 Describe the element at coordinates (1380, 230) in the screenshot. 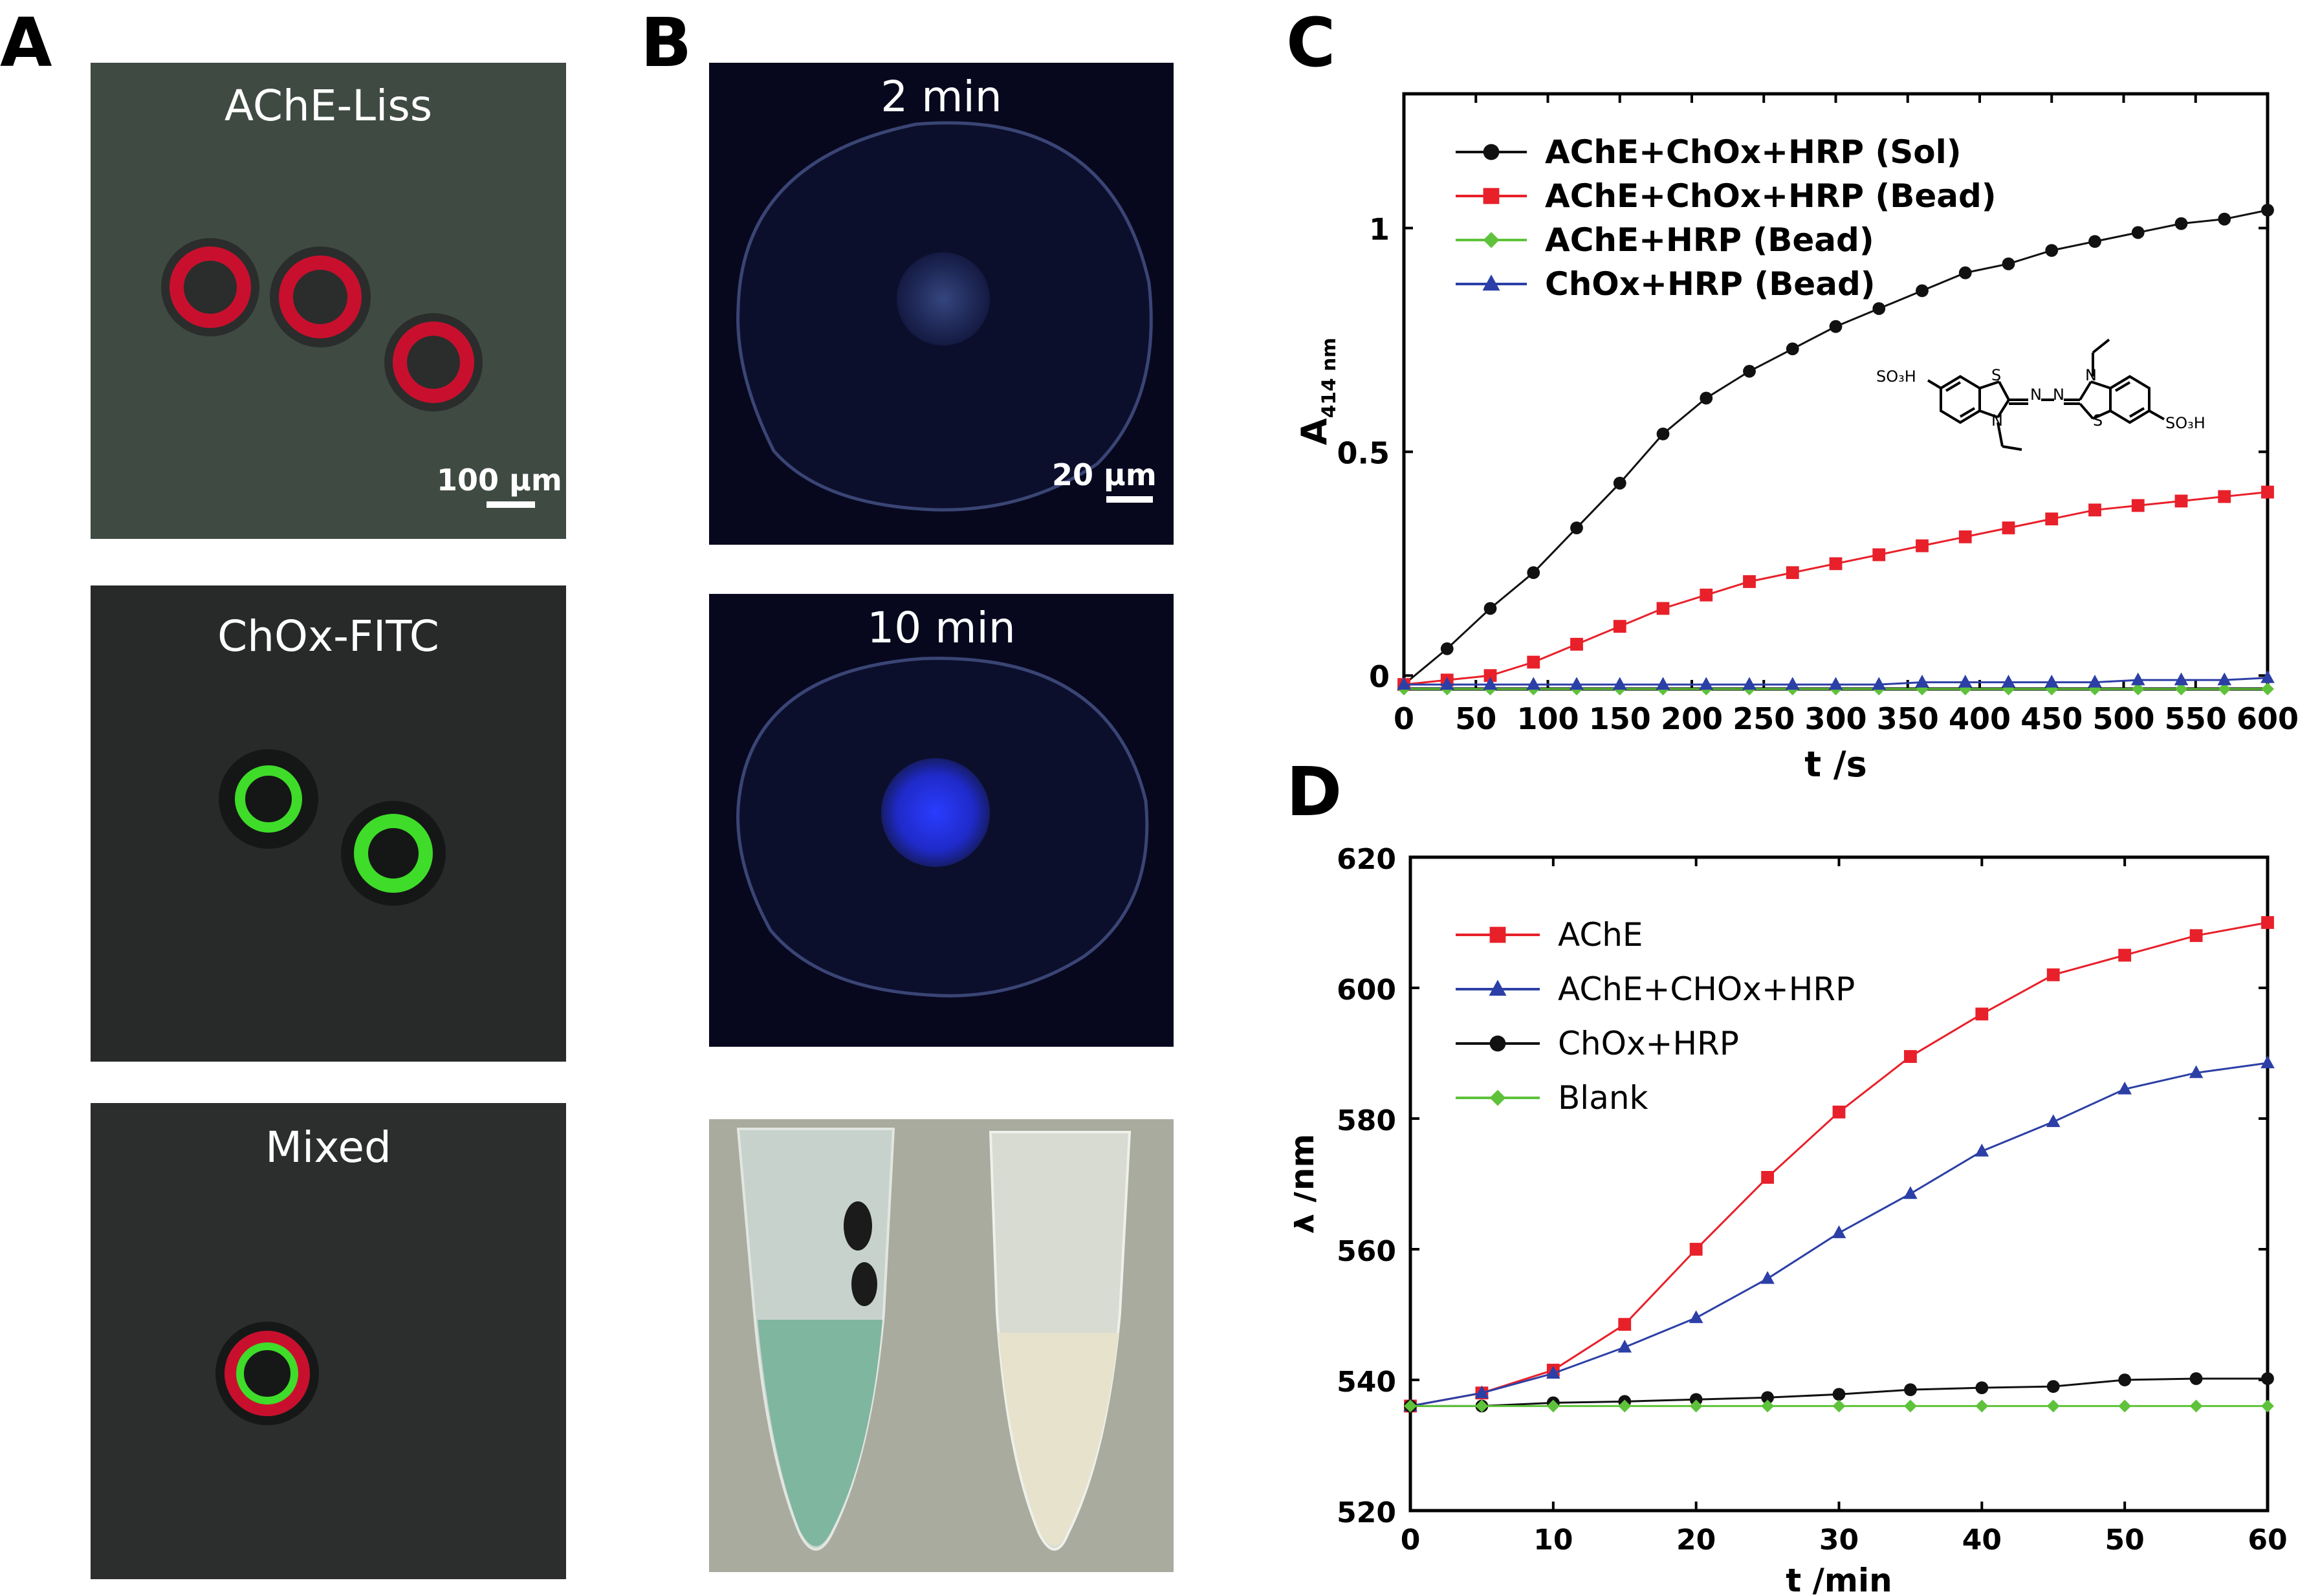

I see `y-tick-label: 1` at that location.